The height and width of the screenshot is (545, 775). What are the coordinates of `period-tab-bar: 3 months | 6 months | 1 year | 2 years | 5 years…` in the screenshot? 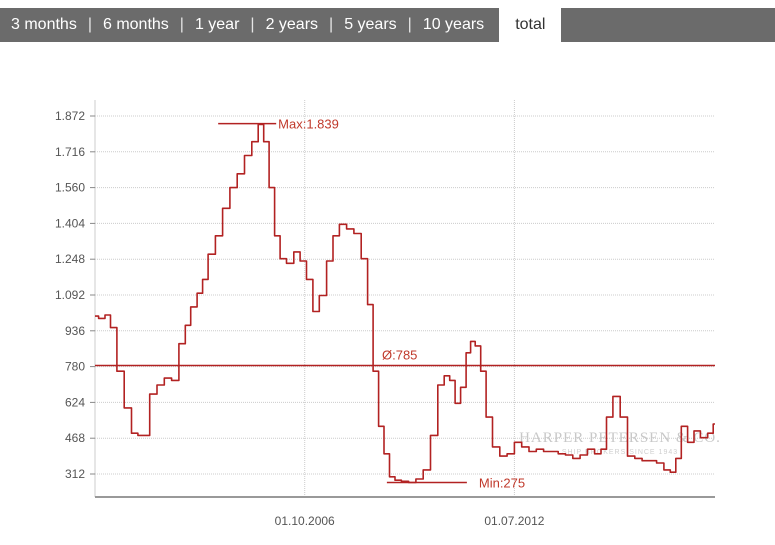 It's located at (387, 21).